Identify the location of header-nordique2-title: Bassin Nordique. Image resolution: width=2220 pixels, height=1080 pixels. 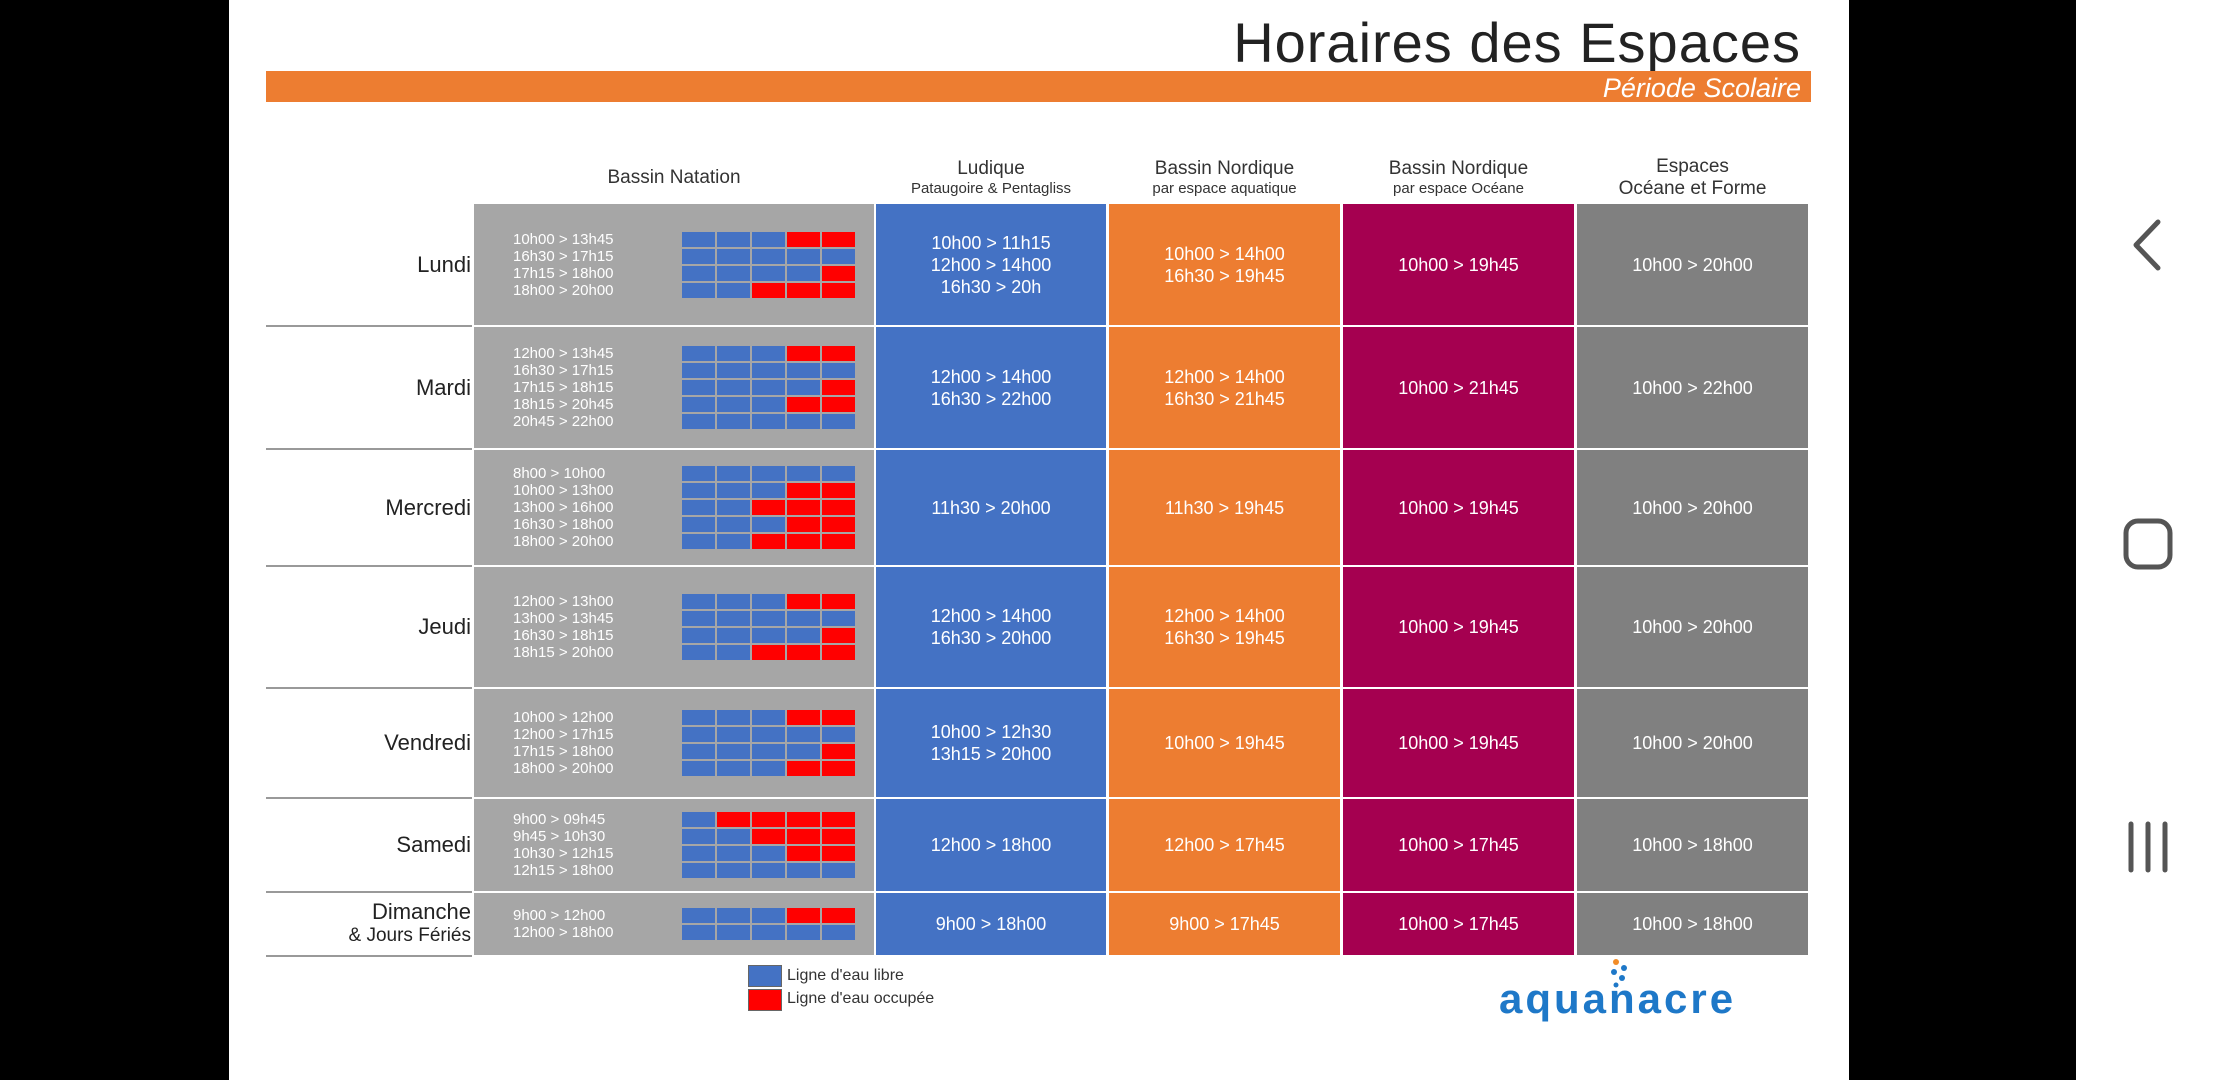
(1458, 168).